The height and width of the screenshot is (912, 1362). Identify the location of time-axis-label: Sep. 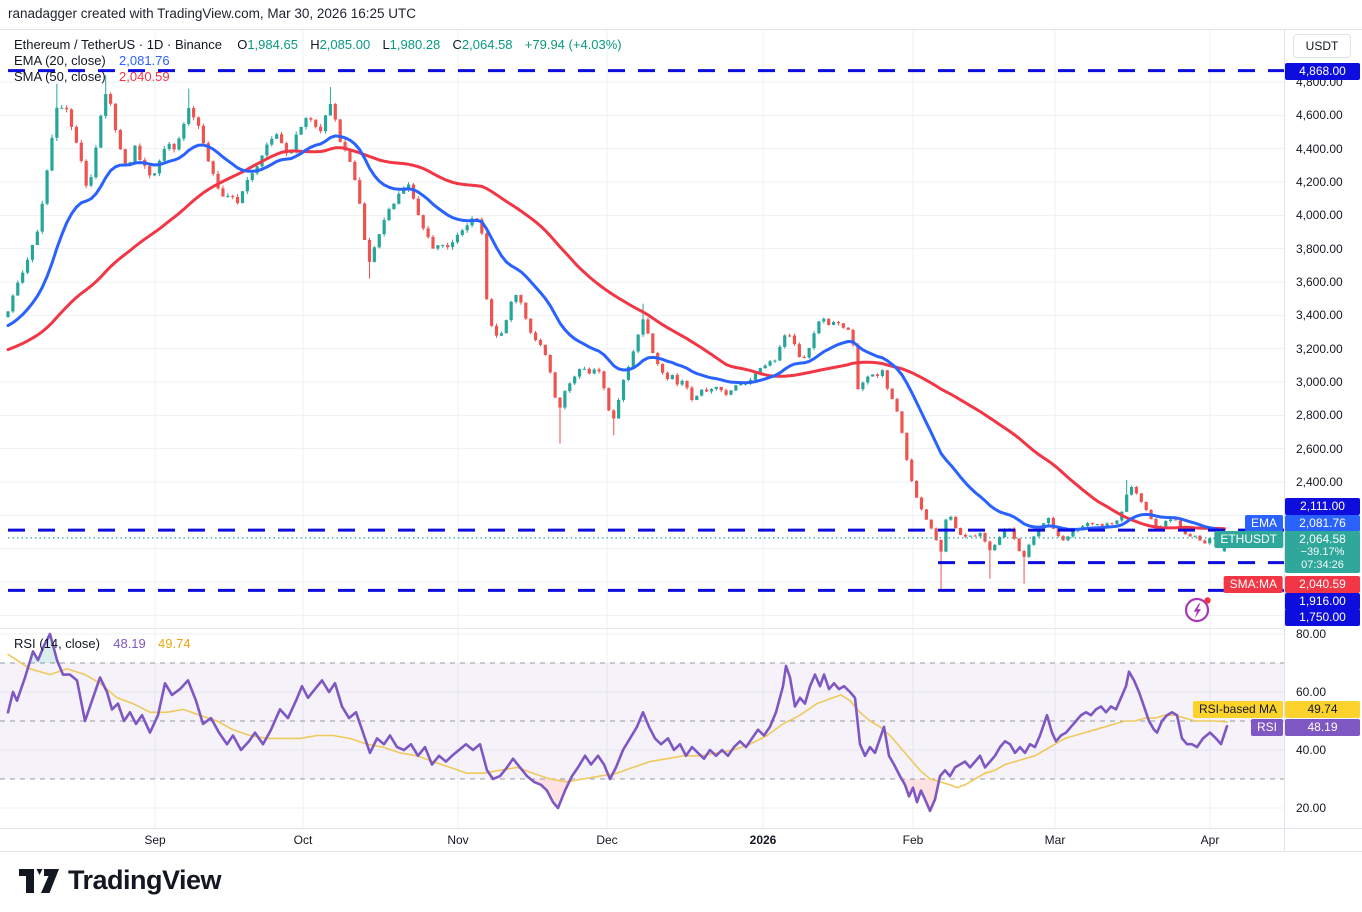
(155, 840).